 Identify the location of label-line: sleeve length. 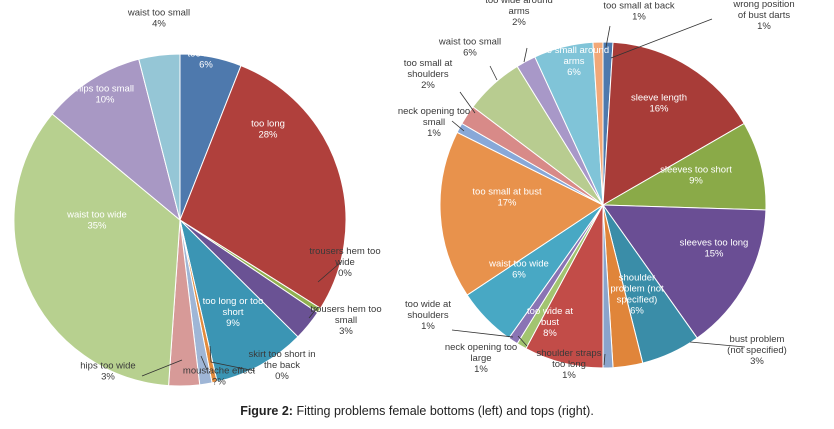
(659, 98).